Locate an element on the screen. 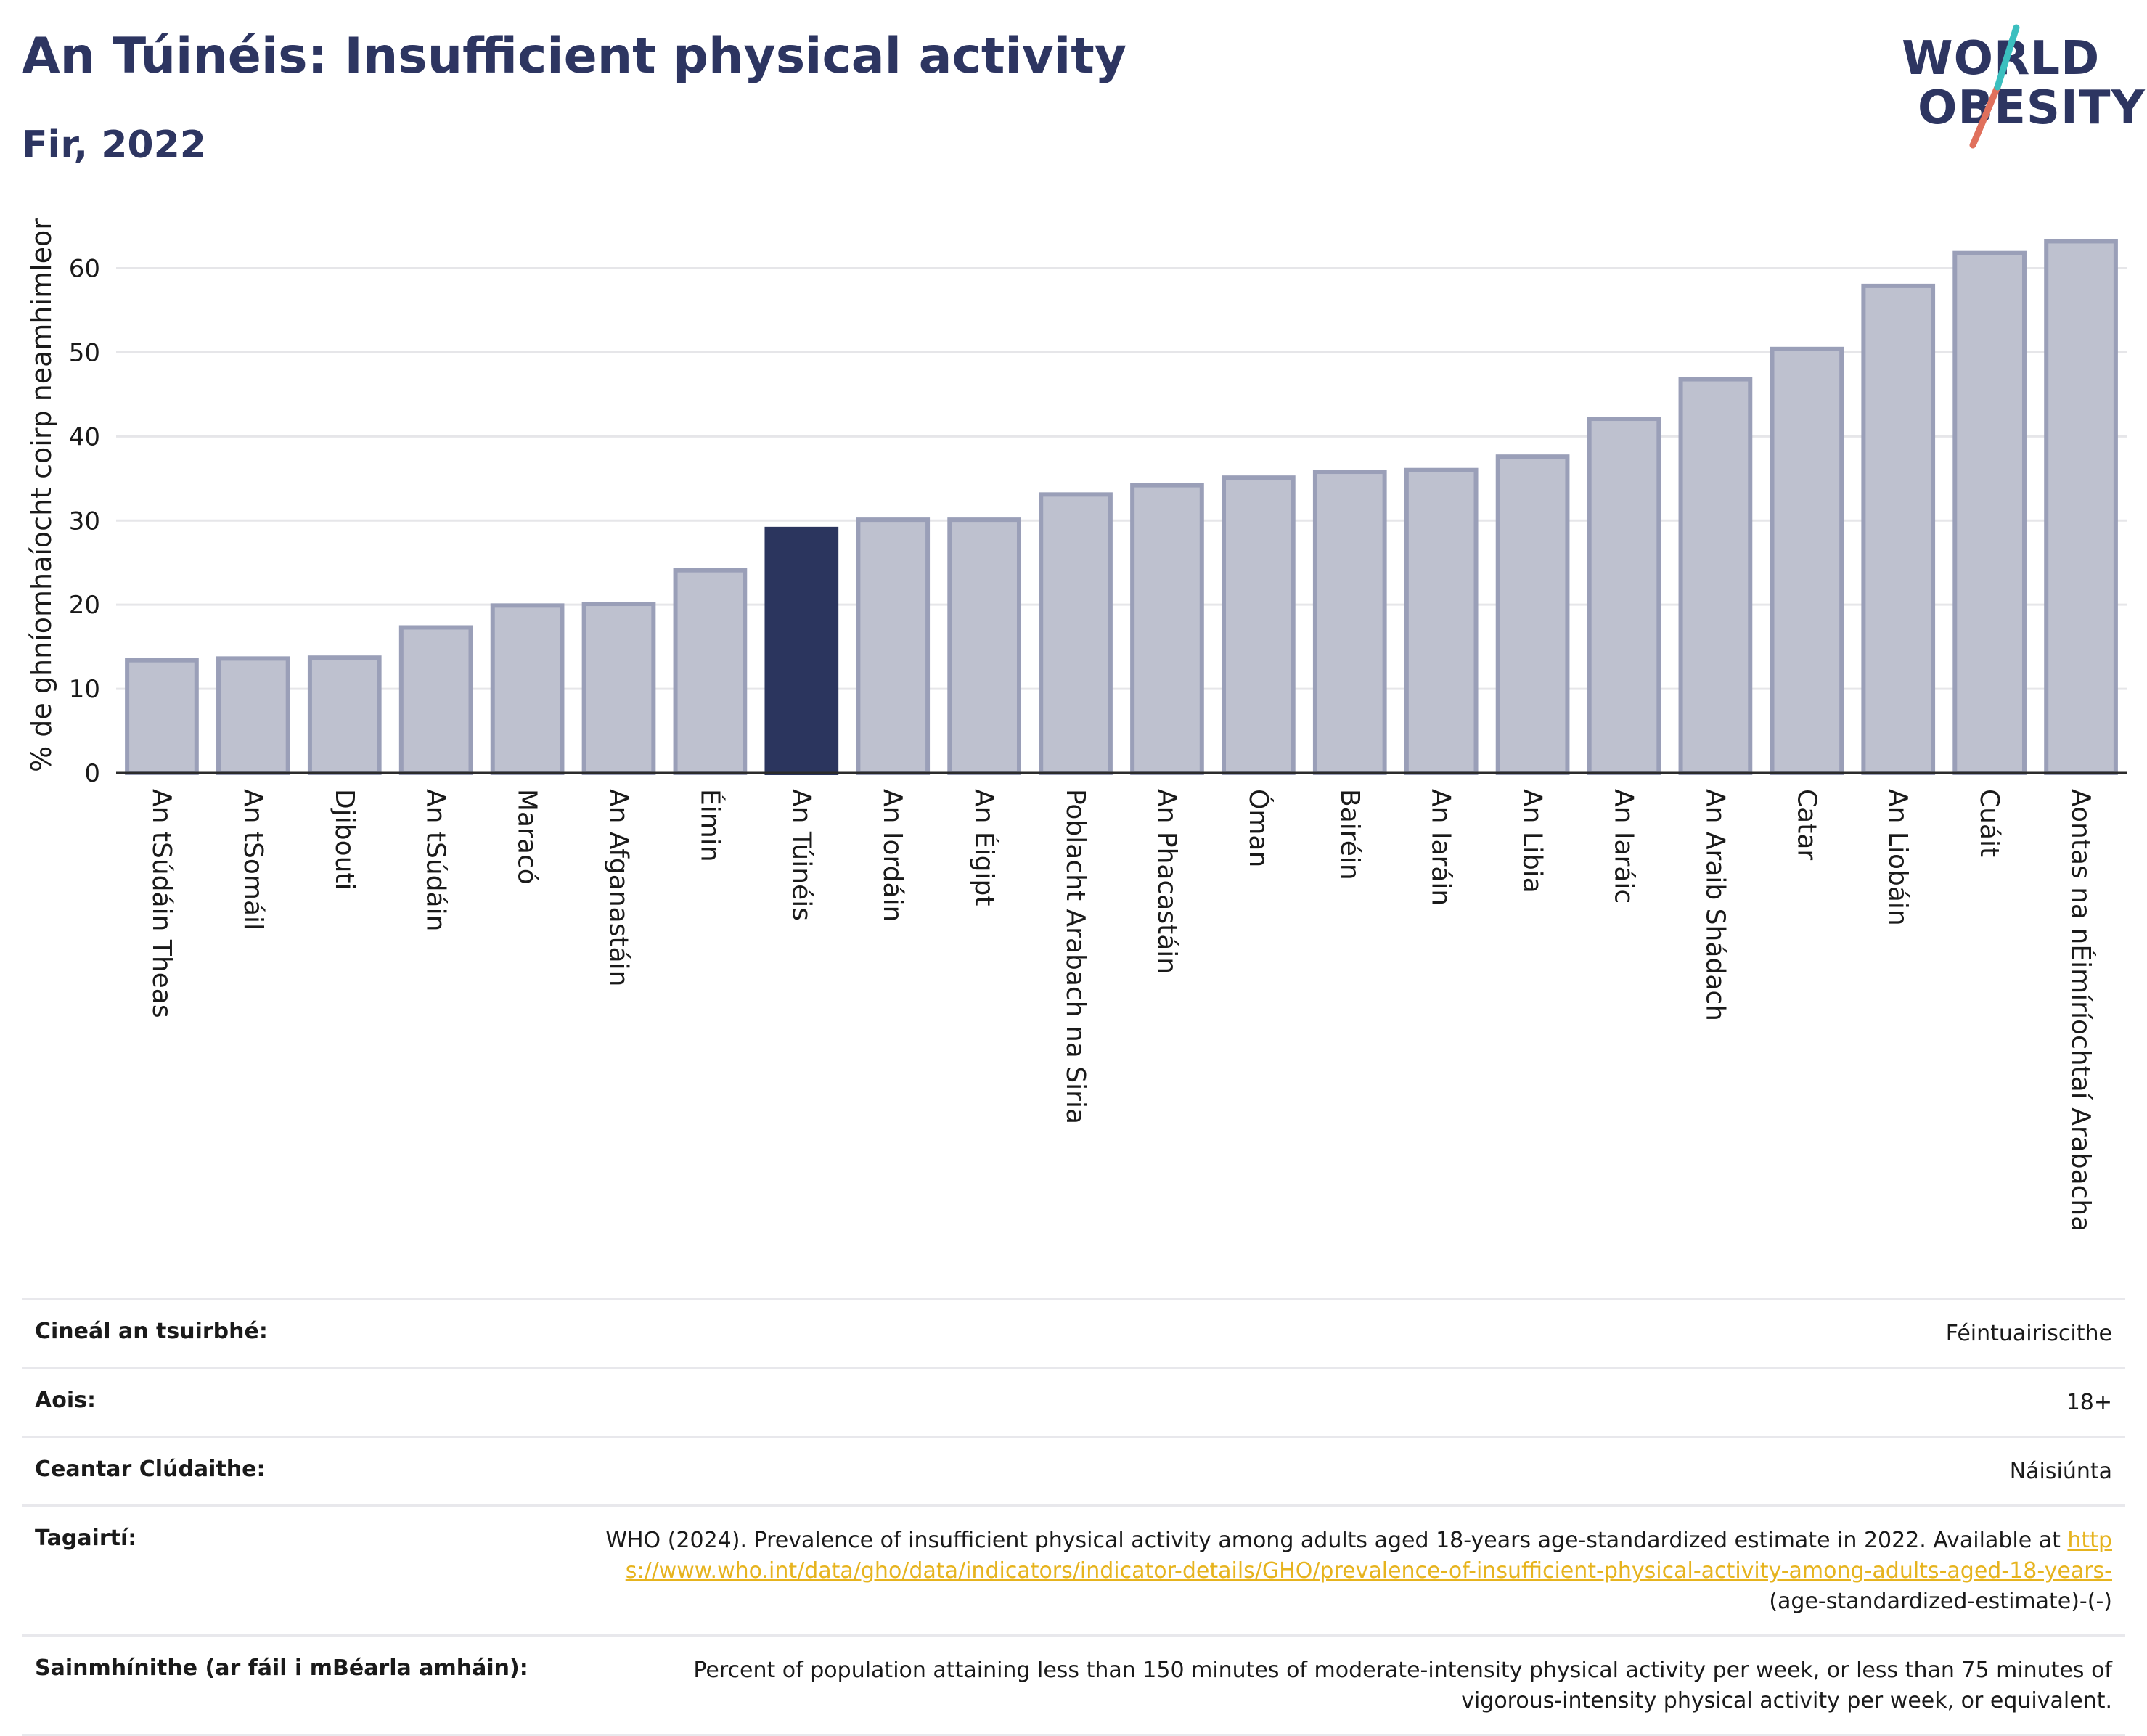  x-tick-label: An Iaráic is located at coordinates (1624, 846).